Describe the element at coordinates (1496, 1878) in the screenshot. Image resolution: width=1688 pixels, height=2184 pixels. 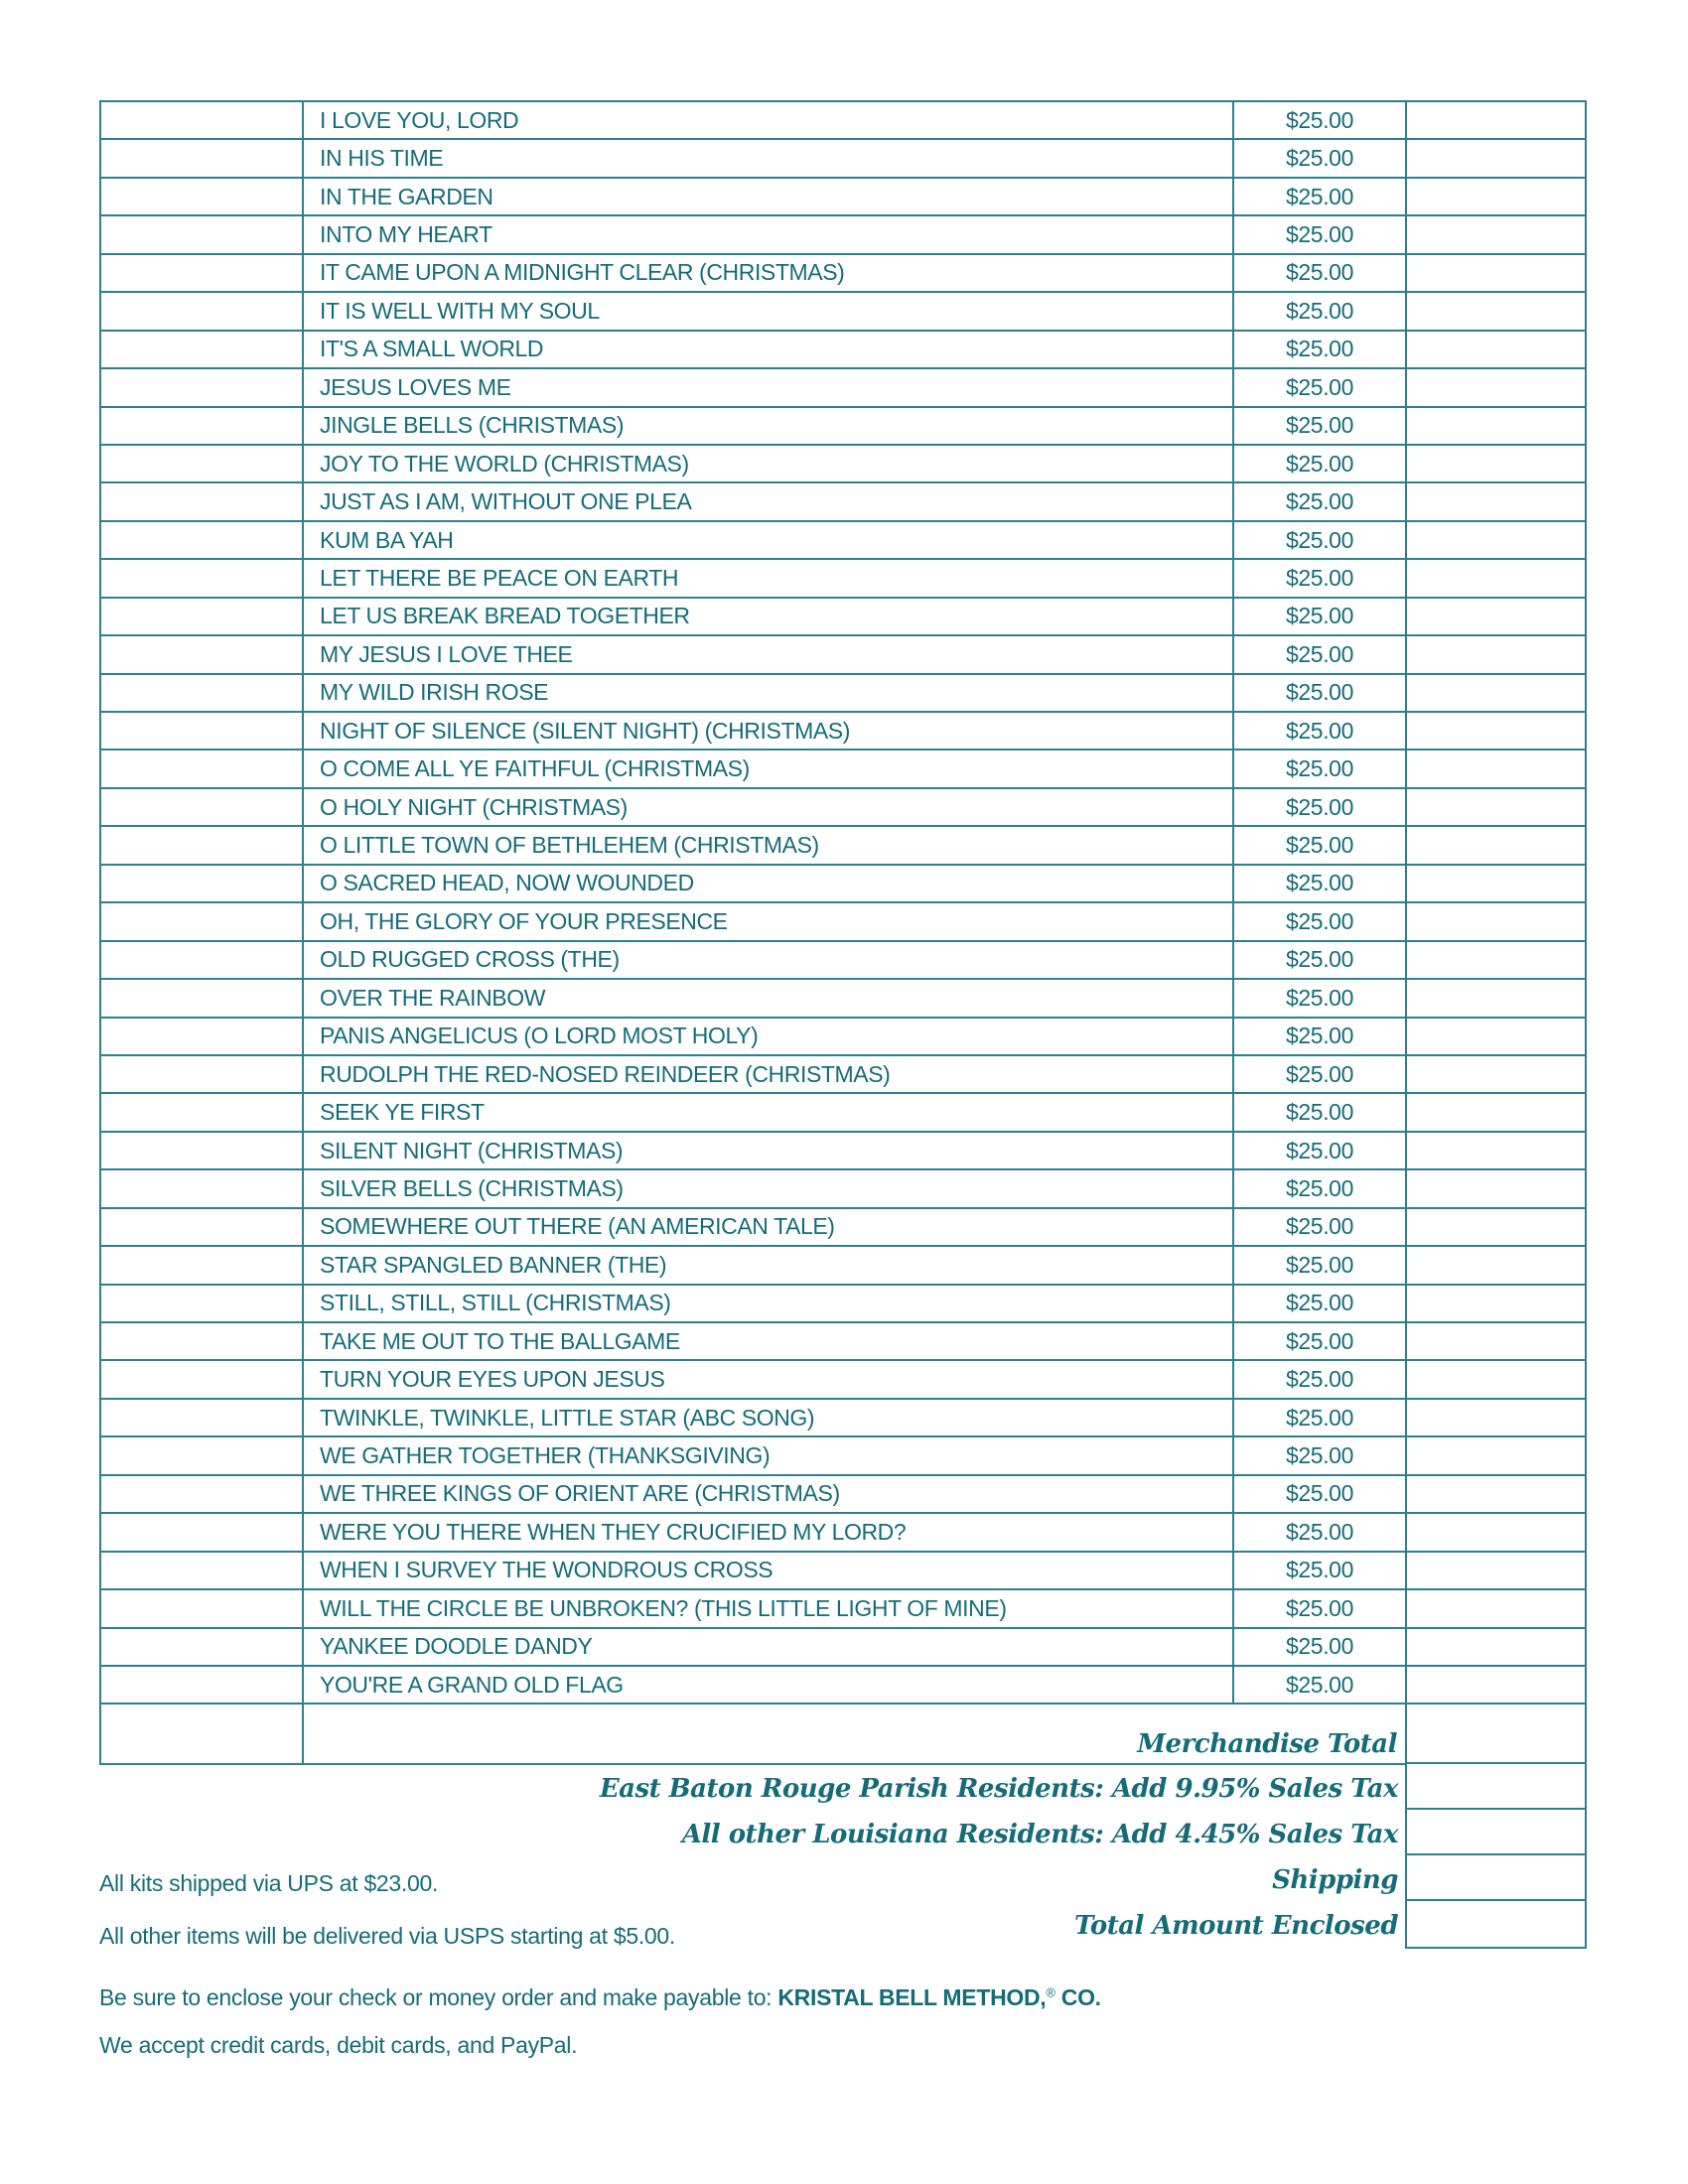
I see `shipping-input-box` at that location.